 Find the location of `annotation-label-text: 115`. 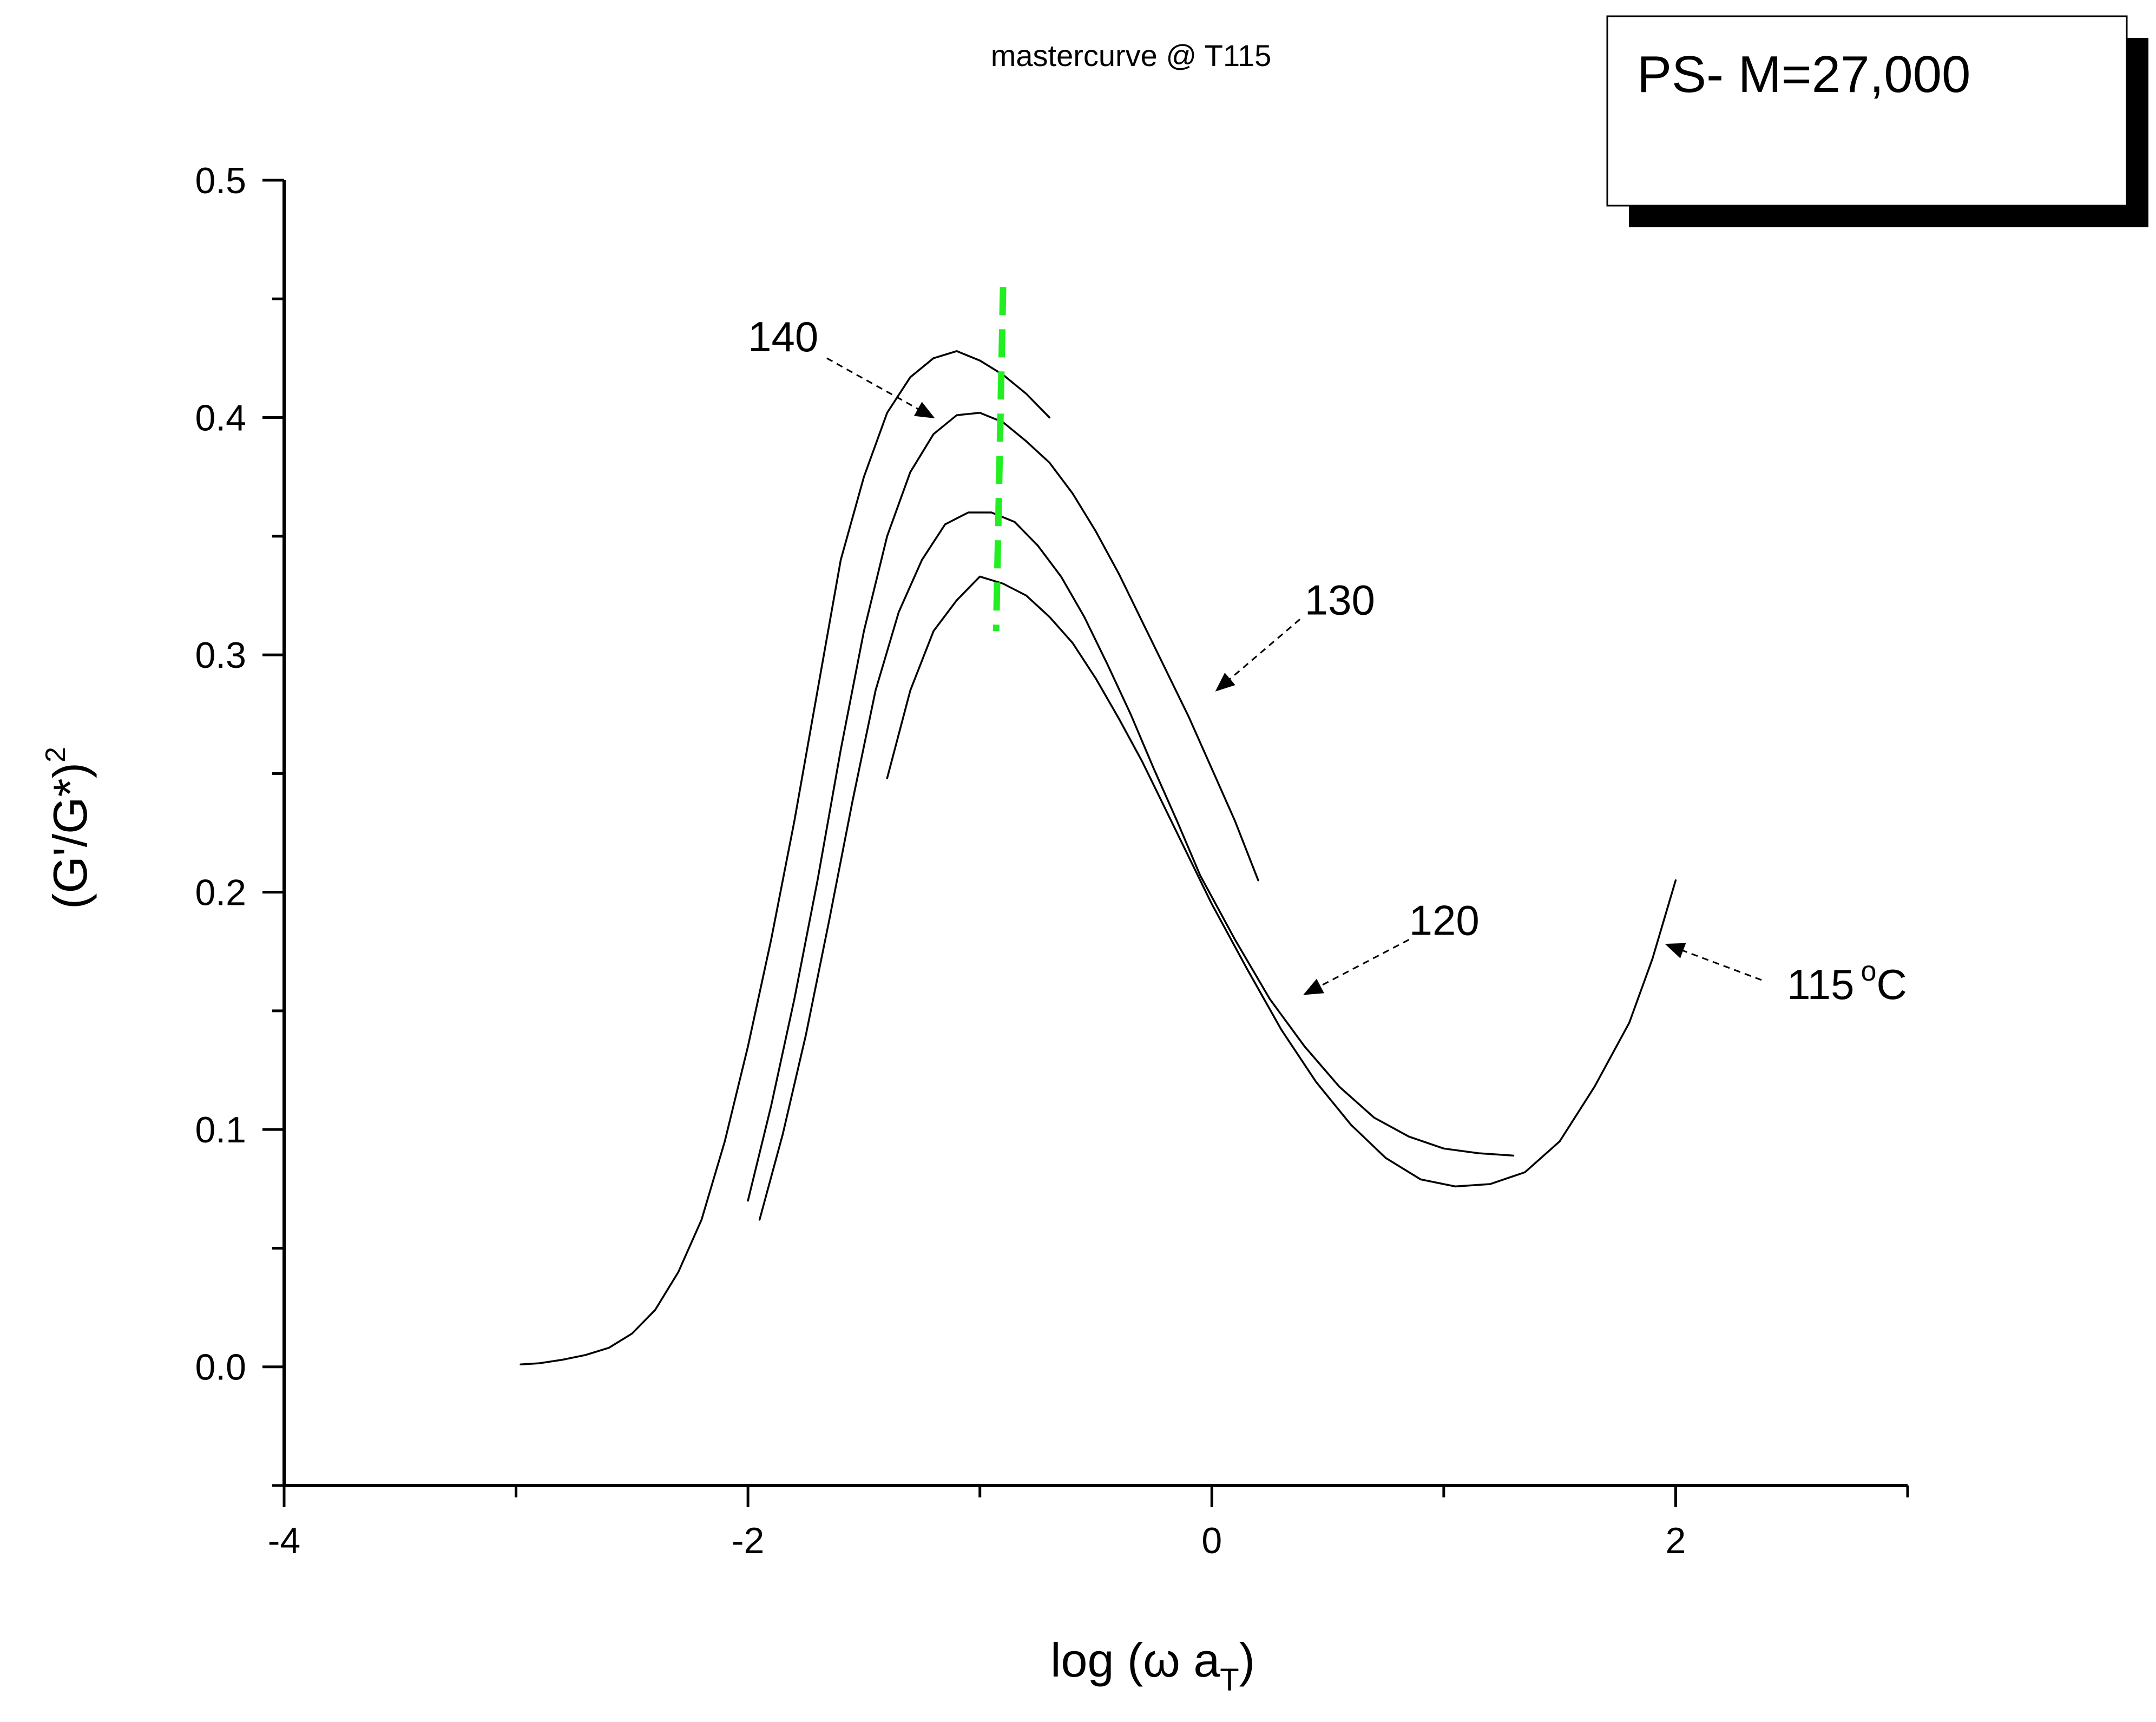

annotation-label-text: 115 is located at coordinates (1820, 984).